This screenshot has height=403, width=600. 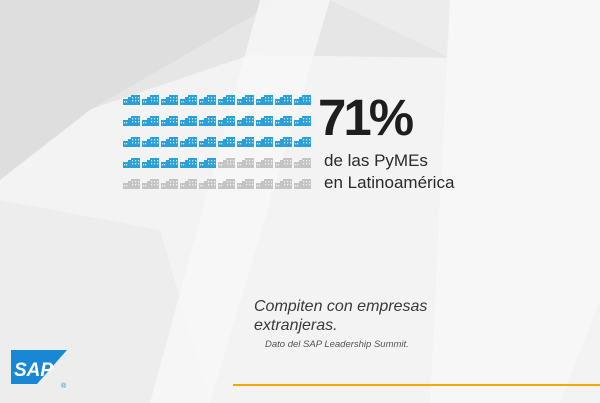 What do you see at coordinates (389, 182) in the screenshot?
I see `stat-label-line2: en Latinoamérica` at bounding box center [389, 182].